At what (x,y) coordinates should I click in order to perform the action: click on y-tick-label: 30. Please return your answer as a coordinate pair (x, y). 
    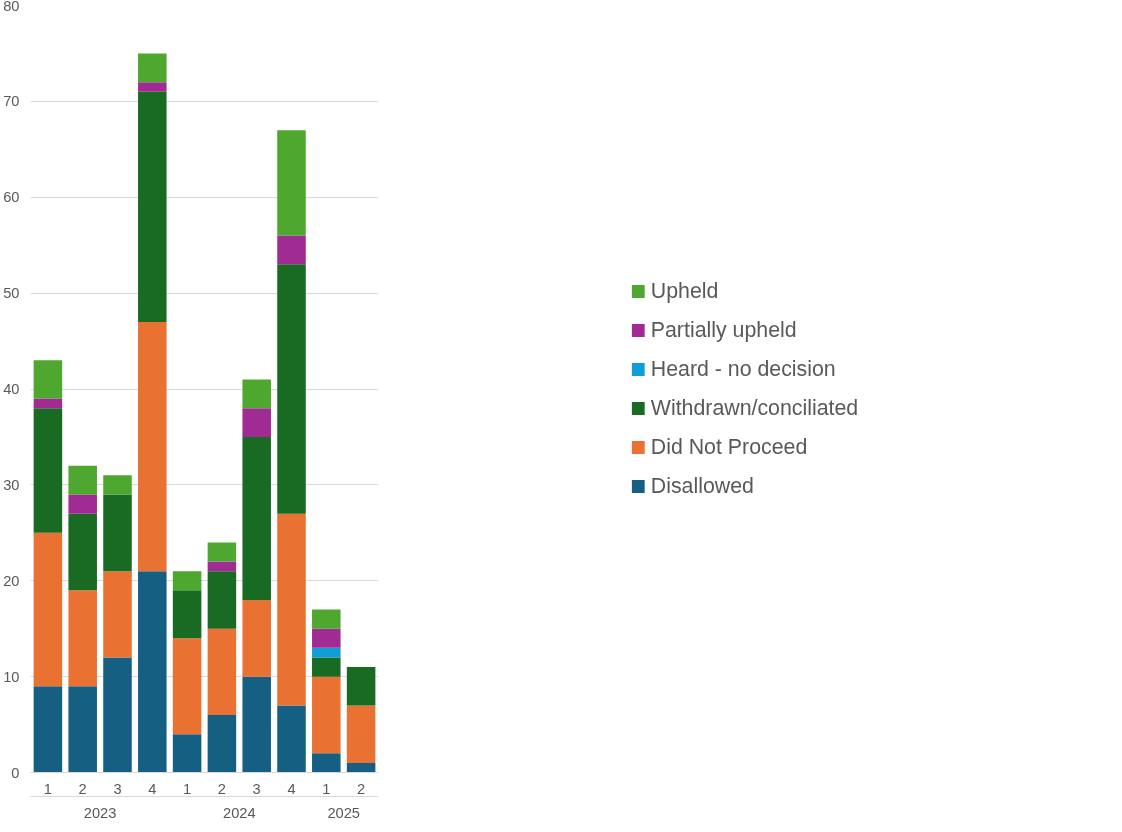
    Looking at the image, I should click on (11, 484).